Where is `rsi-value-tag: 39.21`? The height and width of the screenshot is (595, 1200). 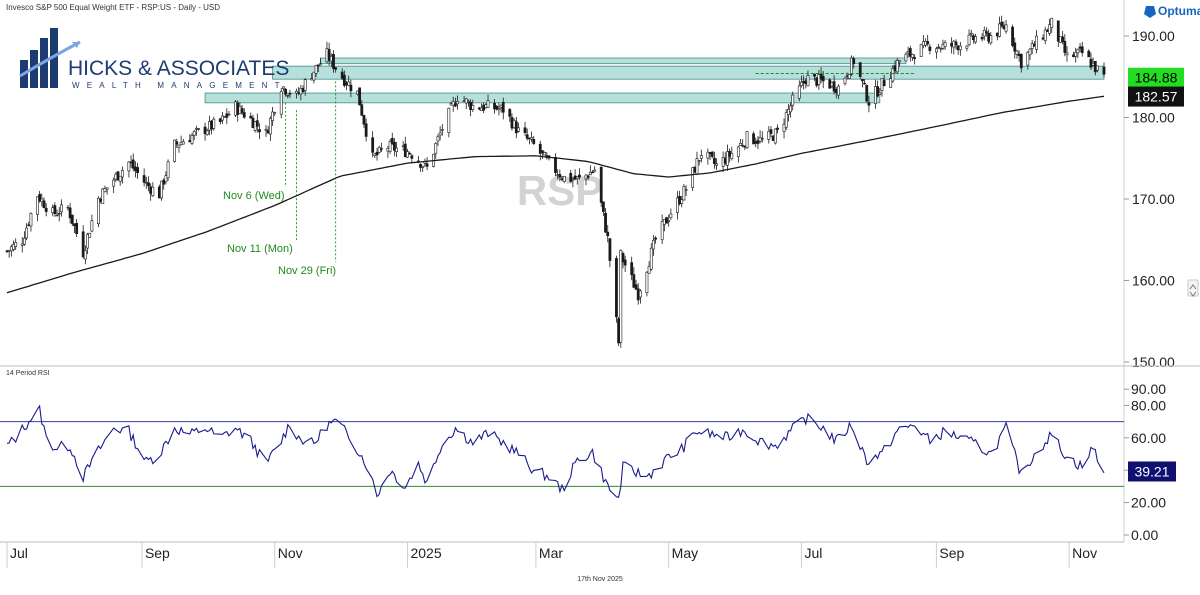
rsi-value-tag: 39.21 is located at coordinates (1152, 471).